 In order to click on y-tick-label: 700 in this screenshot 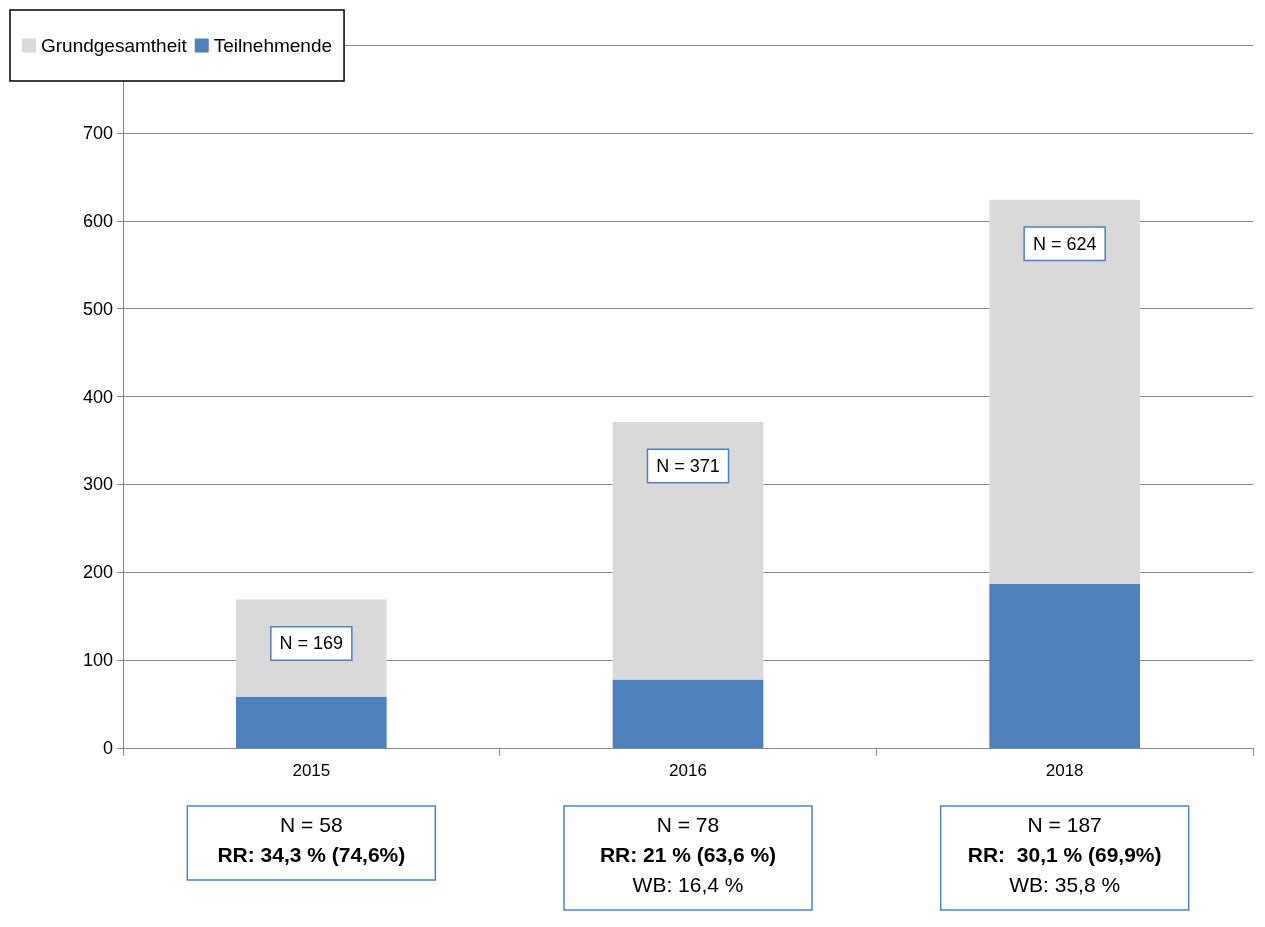, I will do `click(97, 132)`.